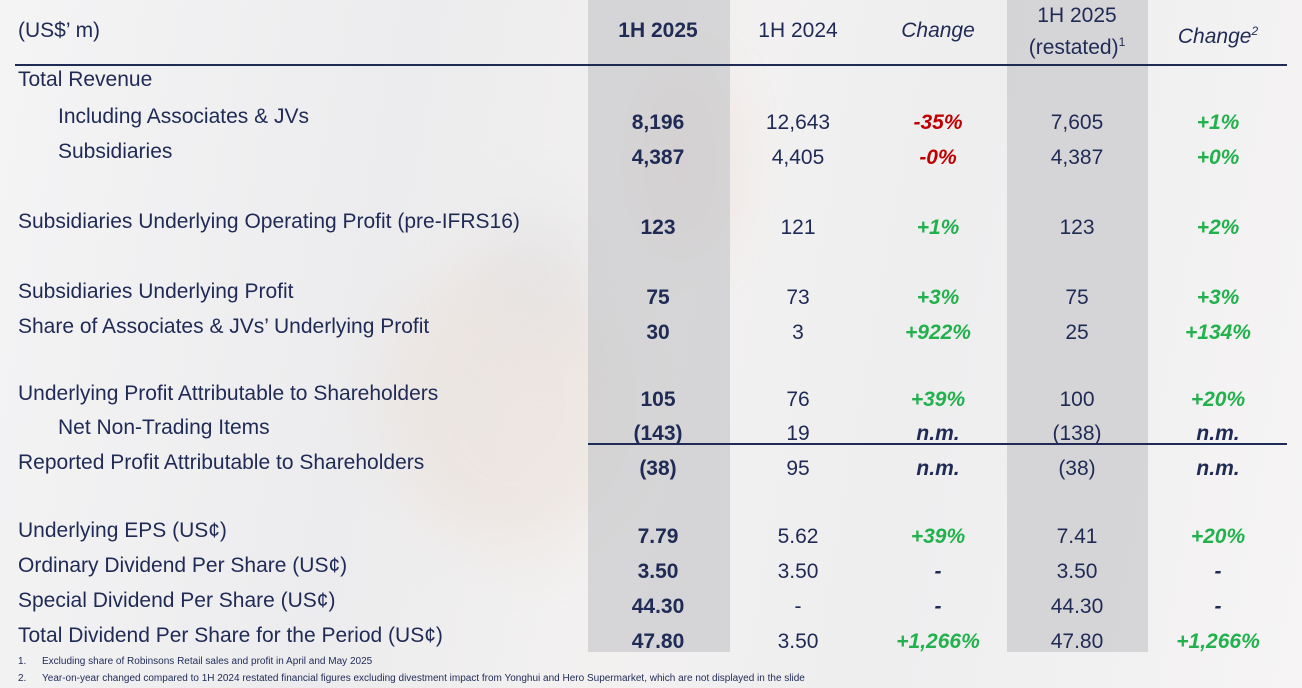  Describe the element at coordinates (156, 291) in the screenshot. I see `row-label: Subsidiaries Underlying Profit` at that location.